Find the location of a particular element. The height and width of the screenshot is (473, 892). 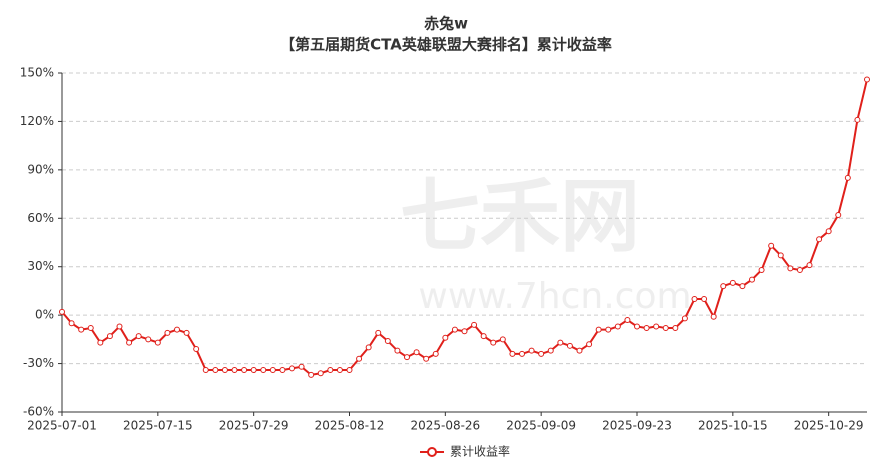

x-tick-label: 2025-10-29 is located at coordinates (829, 426).